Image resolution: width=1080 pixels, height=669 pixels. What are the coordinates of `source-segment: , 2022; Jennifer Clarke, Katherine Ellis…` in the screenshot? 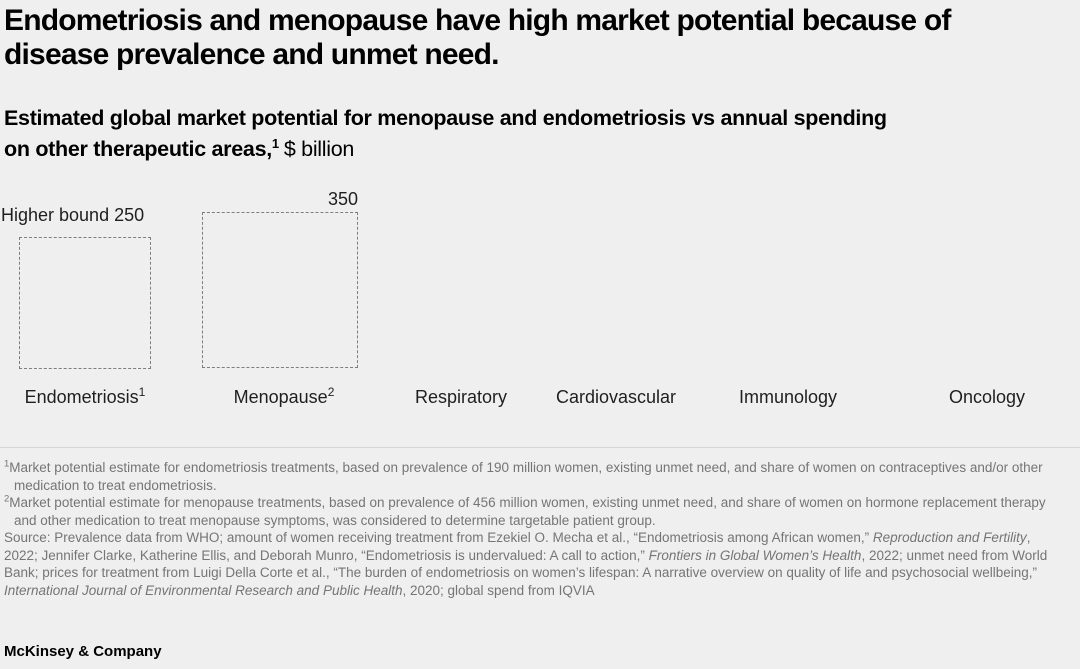 It's located at (517, 546).